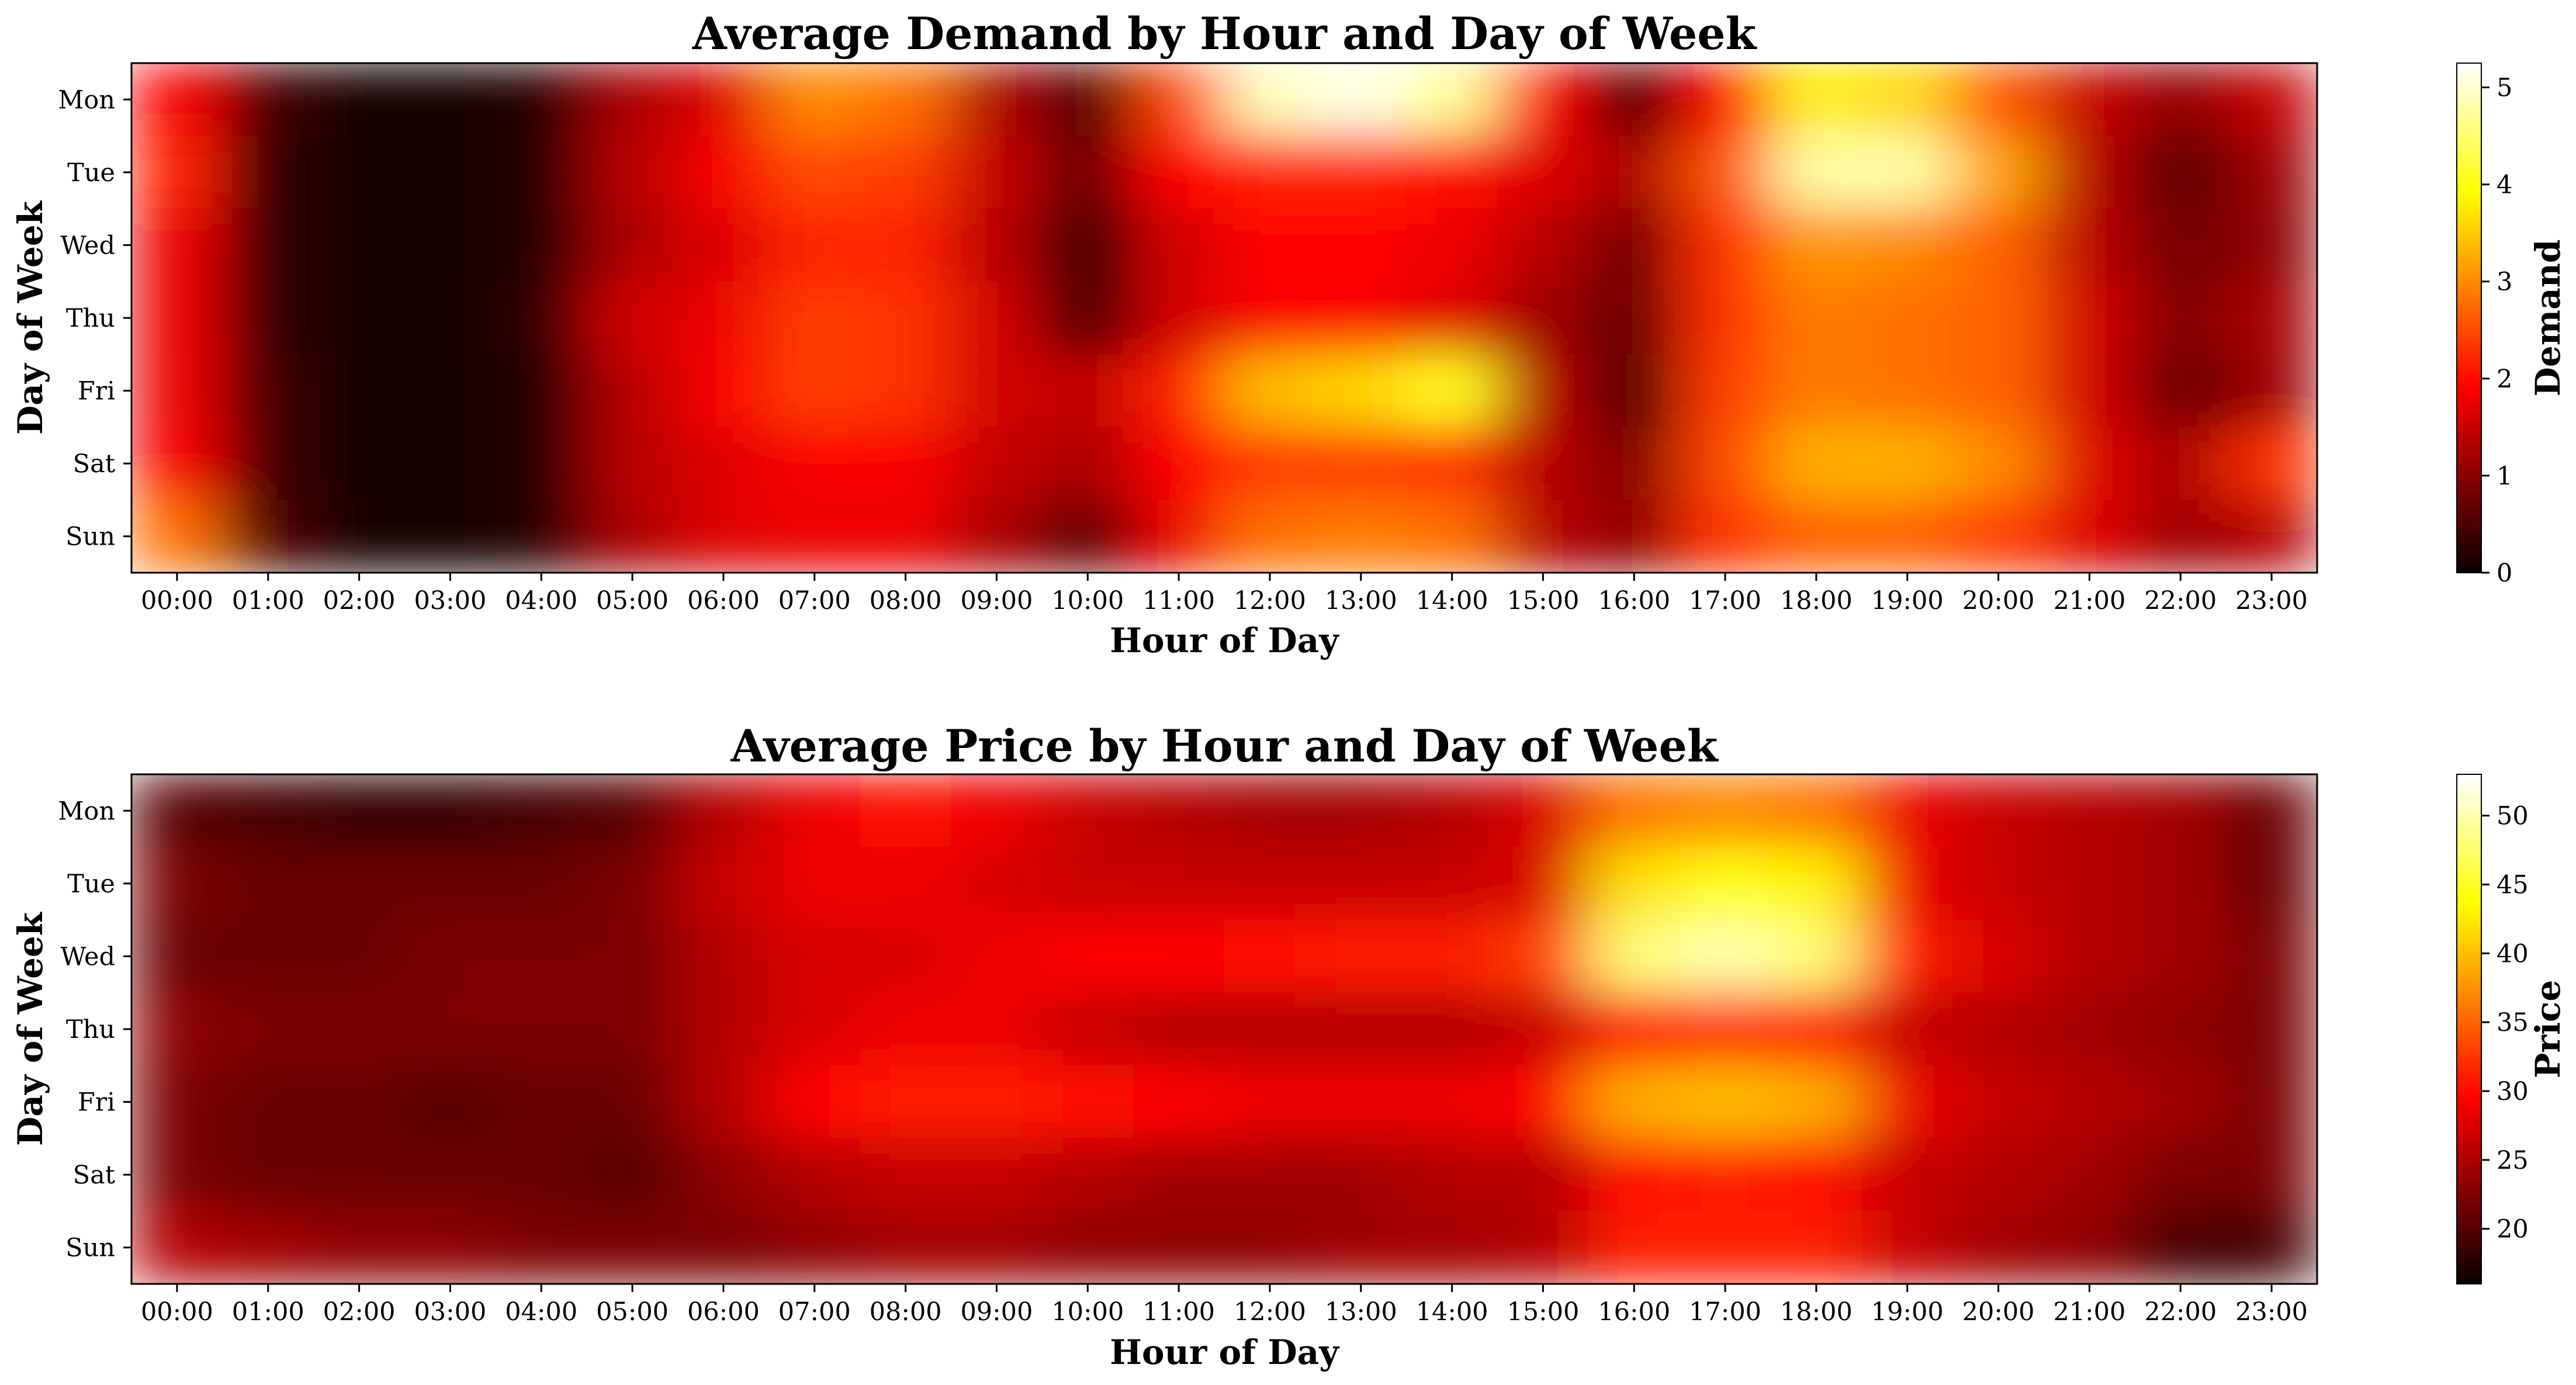  I want to click on price-x-tick-label: 02:00, so click(359, 1312).